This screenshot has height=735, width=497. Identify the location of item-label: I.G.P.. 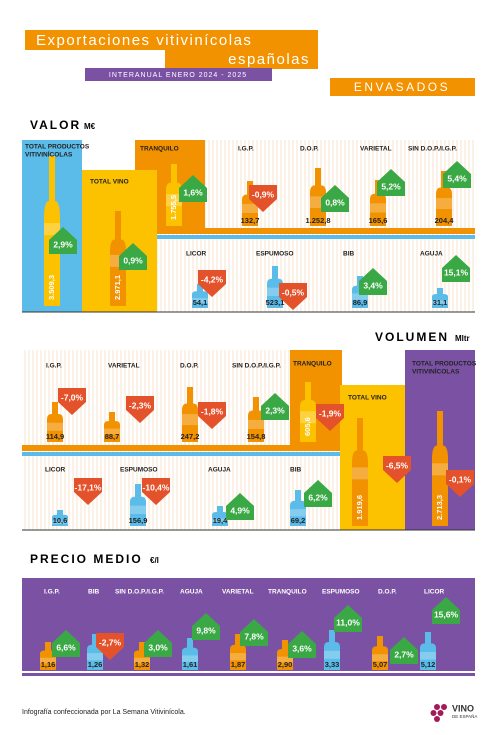
(54, 366).